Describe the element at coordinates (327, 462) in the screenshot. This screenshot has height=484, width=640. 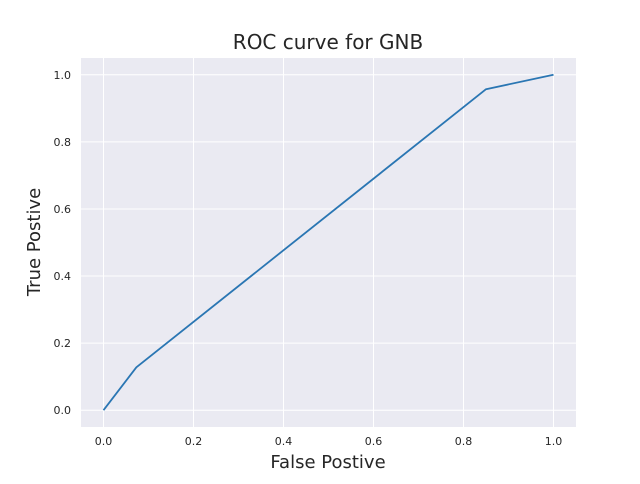
I see `x-axis-label: False Postive` at that location.